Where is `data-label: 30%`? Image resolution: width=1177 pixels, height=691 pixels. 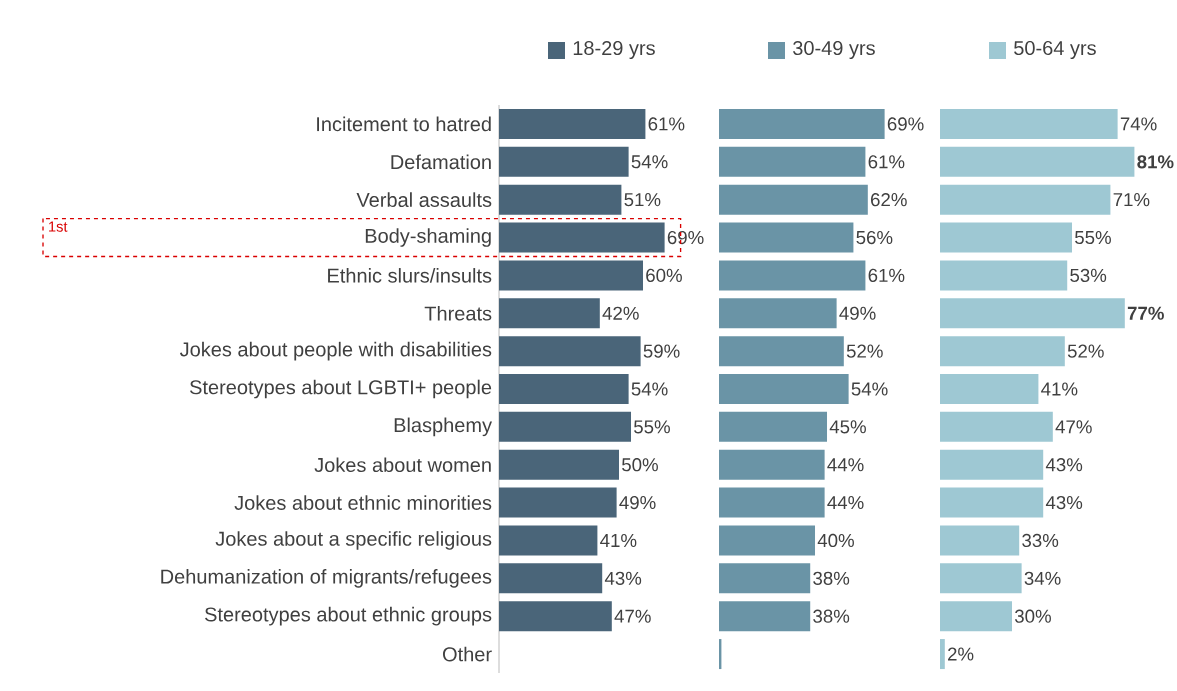
data-label: 30% is located at coordinates (1032, 616).